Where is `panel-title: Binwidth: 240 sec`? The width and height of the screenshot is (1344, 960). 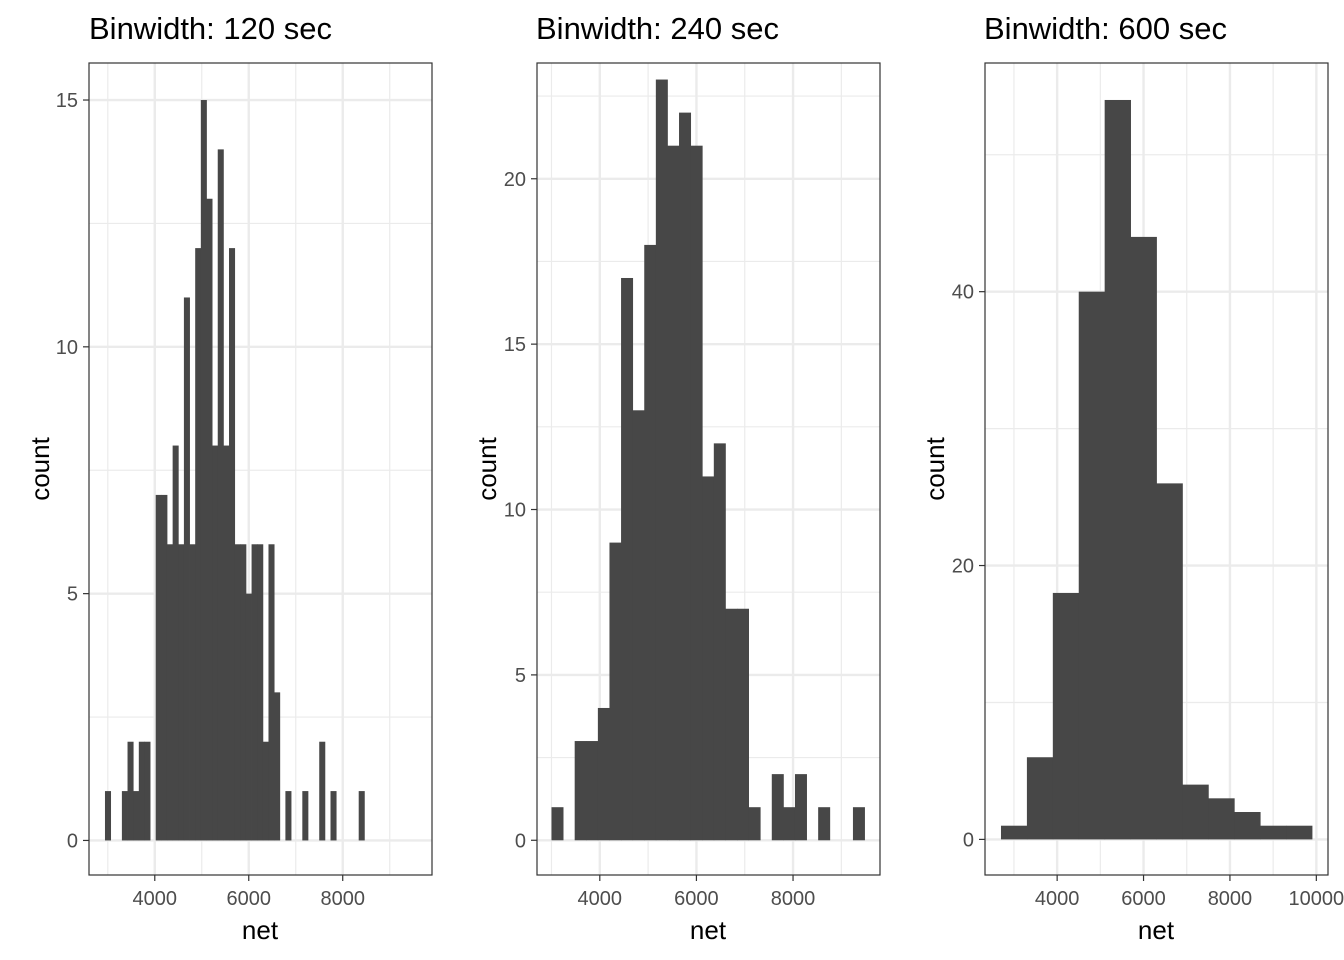 panel-title: Binwidth: 240 sec is located at coordinates (657, 28).